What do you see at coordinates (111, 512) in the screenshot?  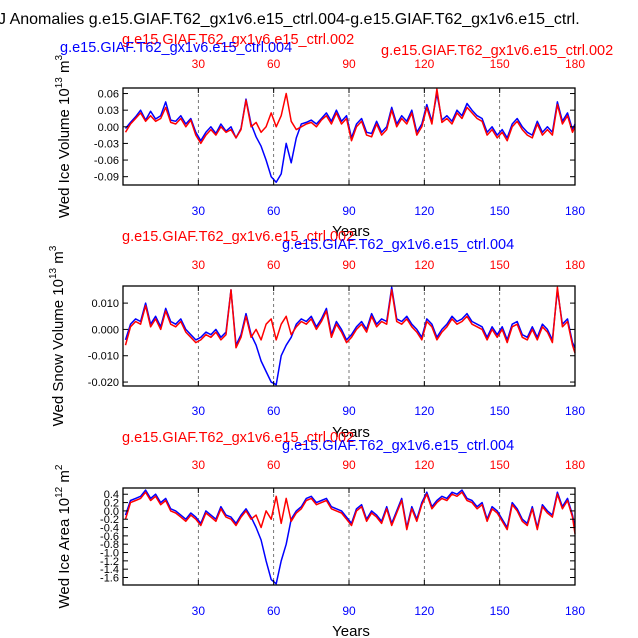 I see `y-tick-label: 0.0` at bounding box center [111, 512].